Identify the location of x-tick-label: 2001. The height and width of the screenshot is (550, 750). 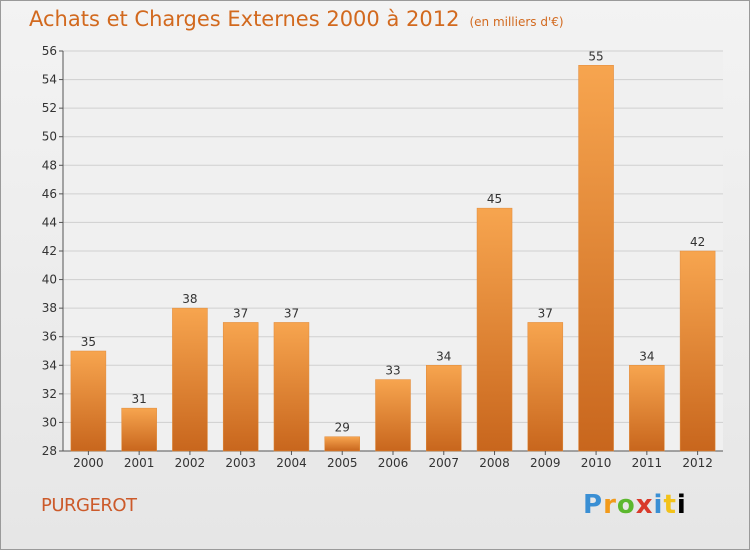
(139, 463).